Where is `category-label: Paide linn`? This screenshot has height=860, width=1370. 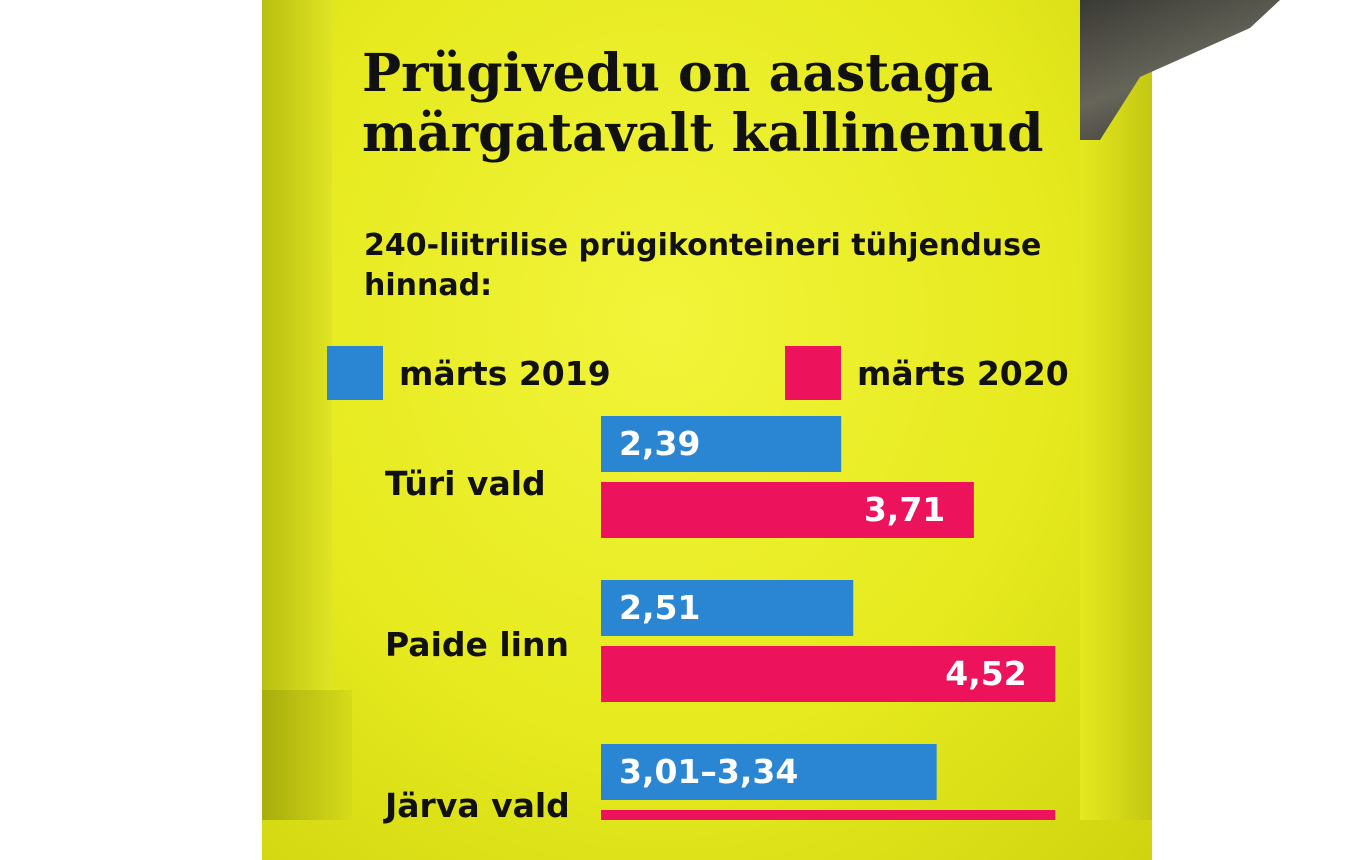 category-label: Paide linn is located at coordinates (477, 644).